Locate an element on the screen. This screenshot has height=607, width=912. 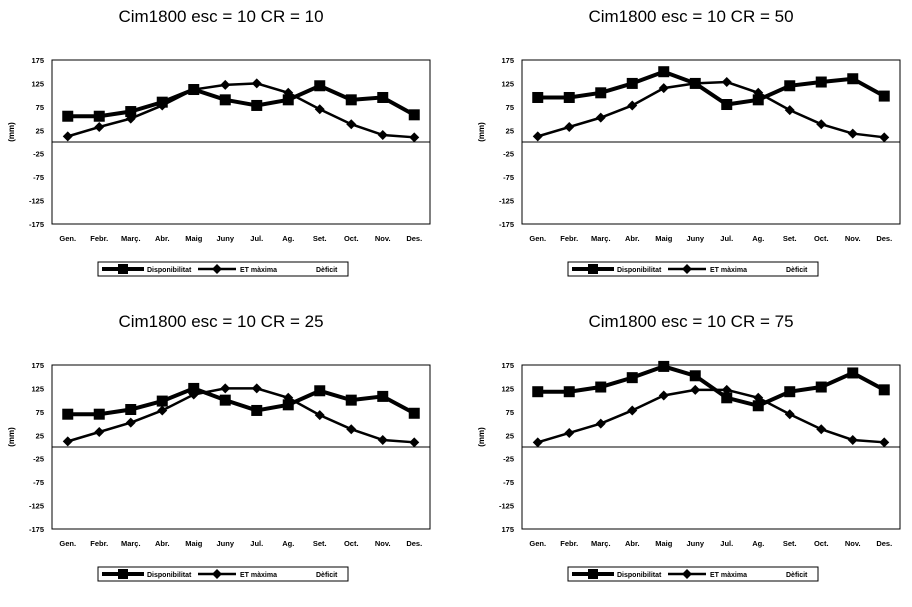
x-tick-label: Maig is located at coordinates (664, 238).